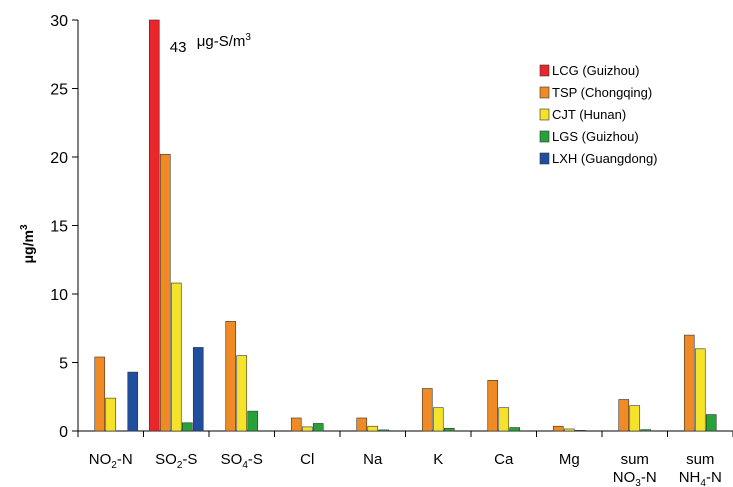  I want to click on x-tick-label-4: Na, so click(373, 459).